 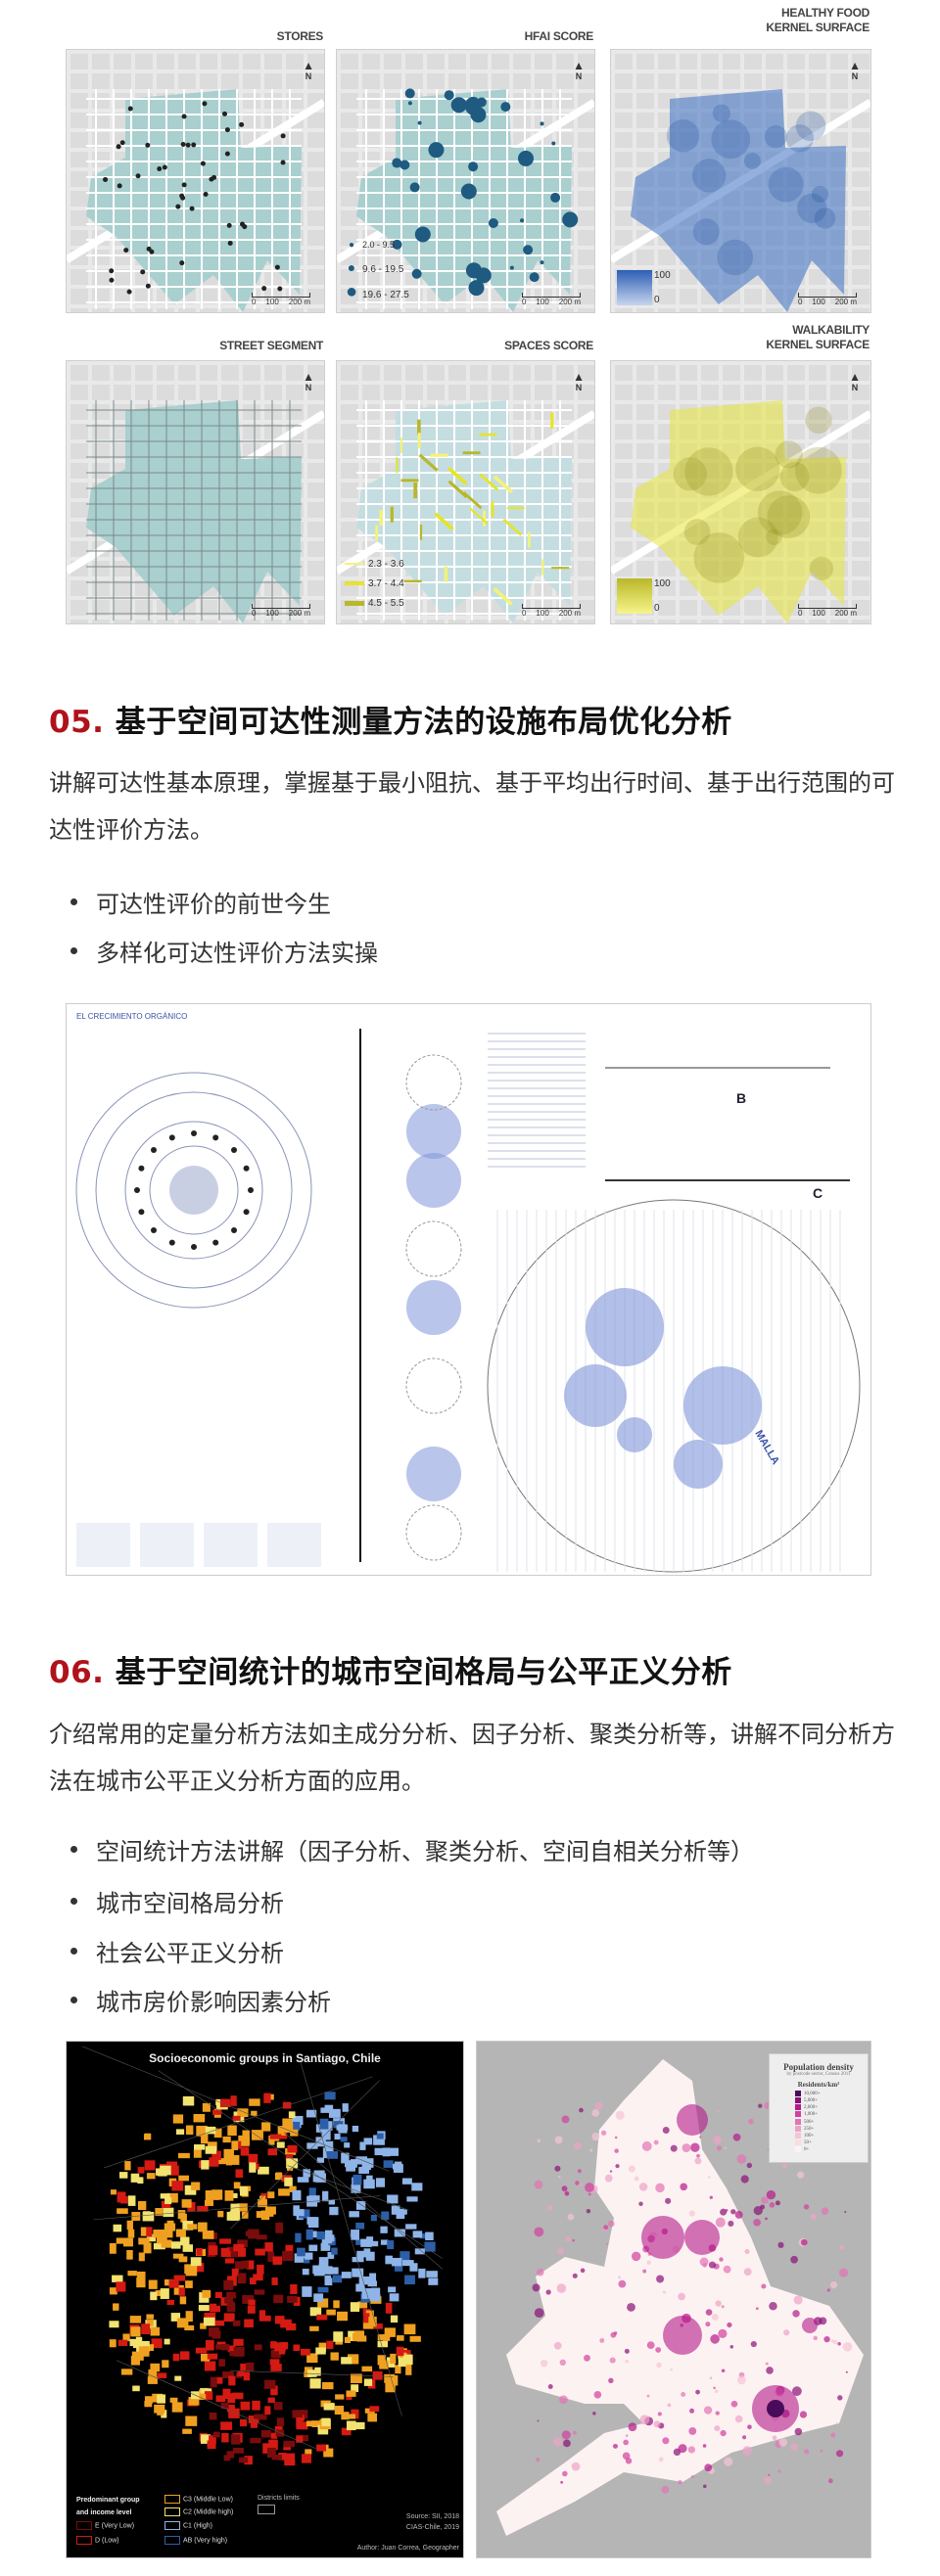 What do you see at coordinates (479, 516) in the screenshot?
I see `street-score-segment` at bounding box center [479, 516].